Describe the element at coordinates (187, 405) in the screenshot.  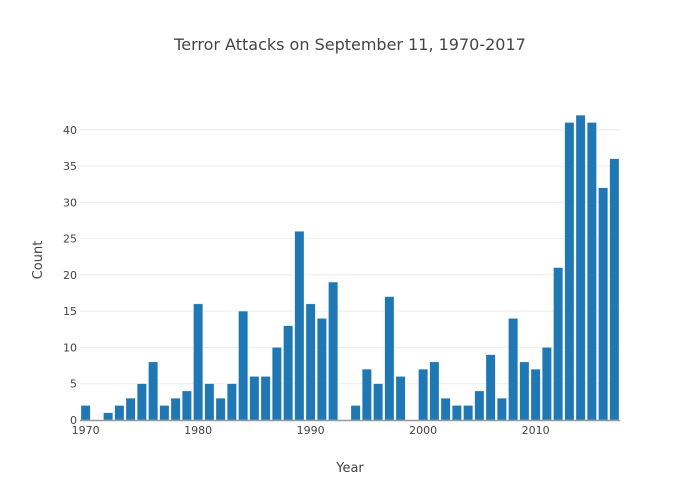
I see `bar-1979` at that location.